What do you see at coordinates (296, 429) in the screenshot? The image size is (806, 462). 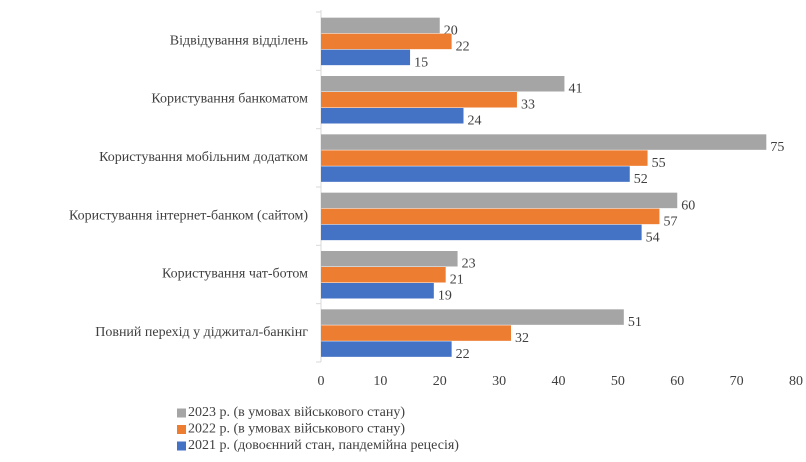 I see `legend-label: 2022 р. (в умовах військового стану)` at bounding box center [296, 429].